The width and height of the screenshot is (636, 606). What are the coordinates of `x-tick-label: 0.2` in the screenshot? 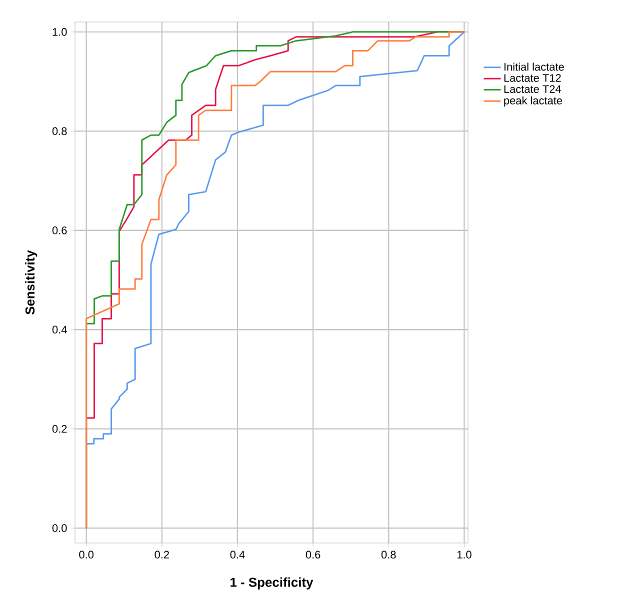 It's located at (161, 554).